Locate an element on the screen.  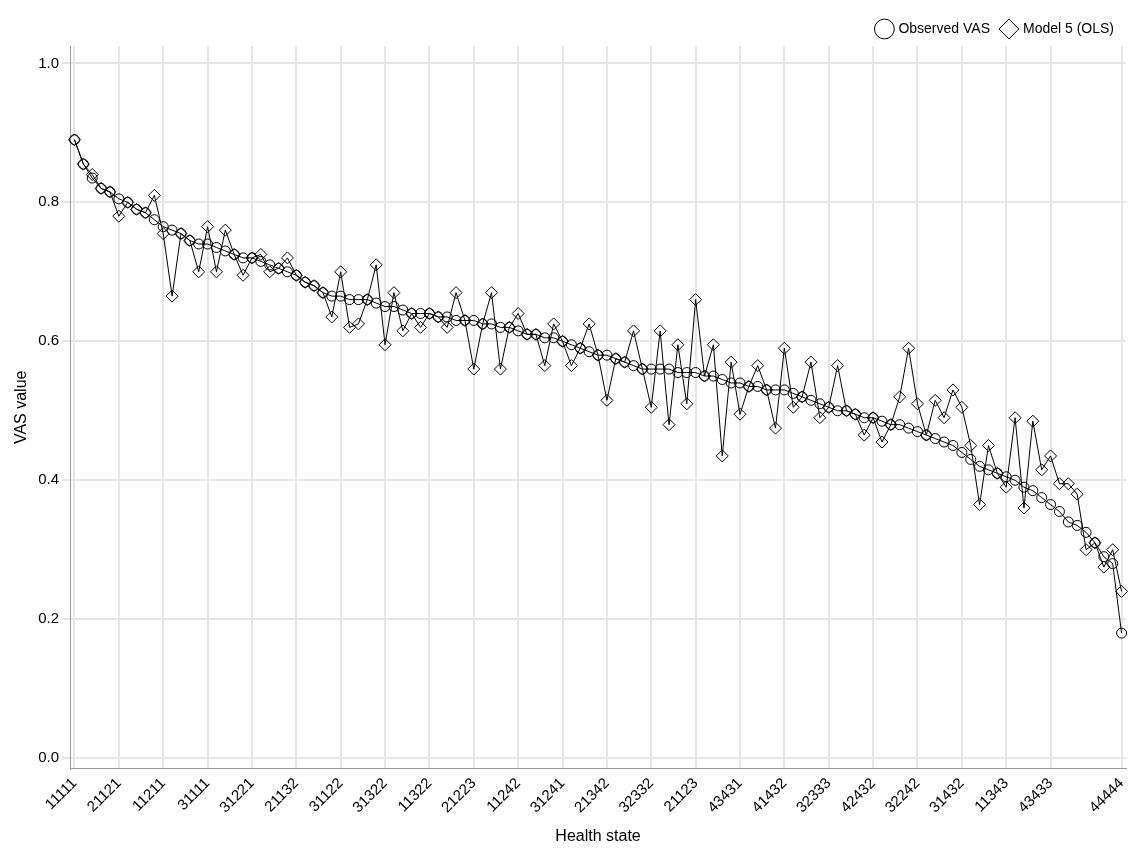
x-axis-title: Health state is located at coordinates (598, 835).